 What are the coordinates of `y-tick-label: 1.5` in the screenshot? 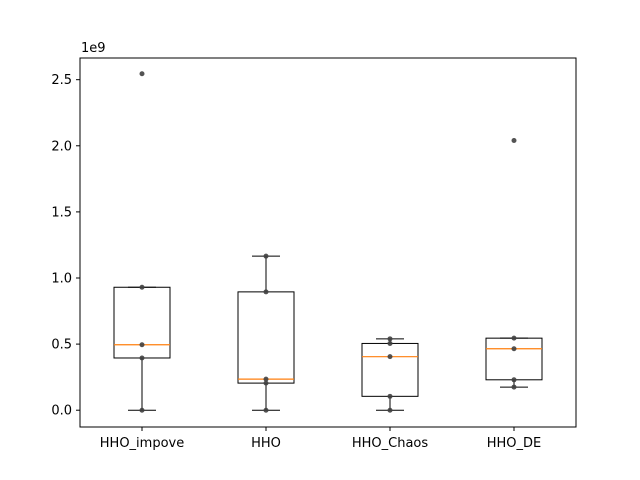 It's located at (61, 212).